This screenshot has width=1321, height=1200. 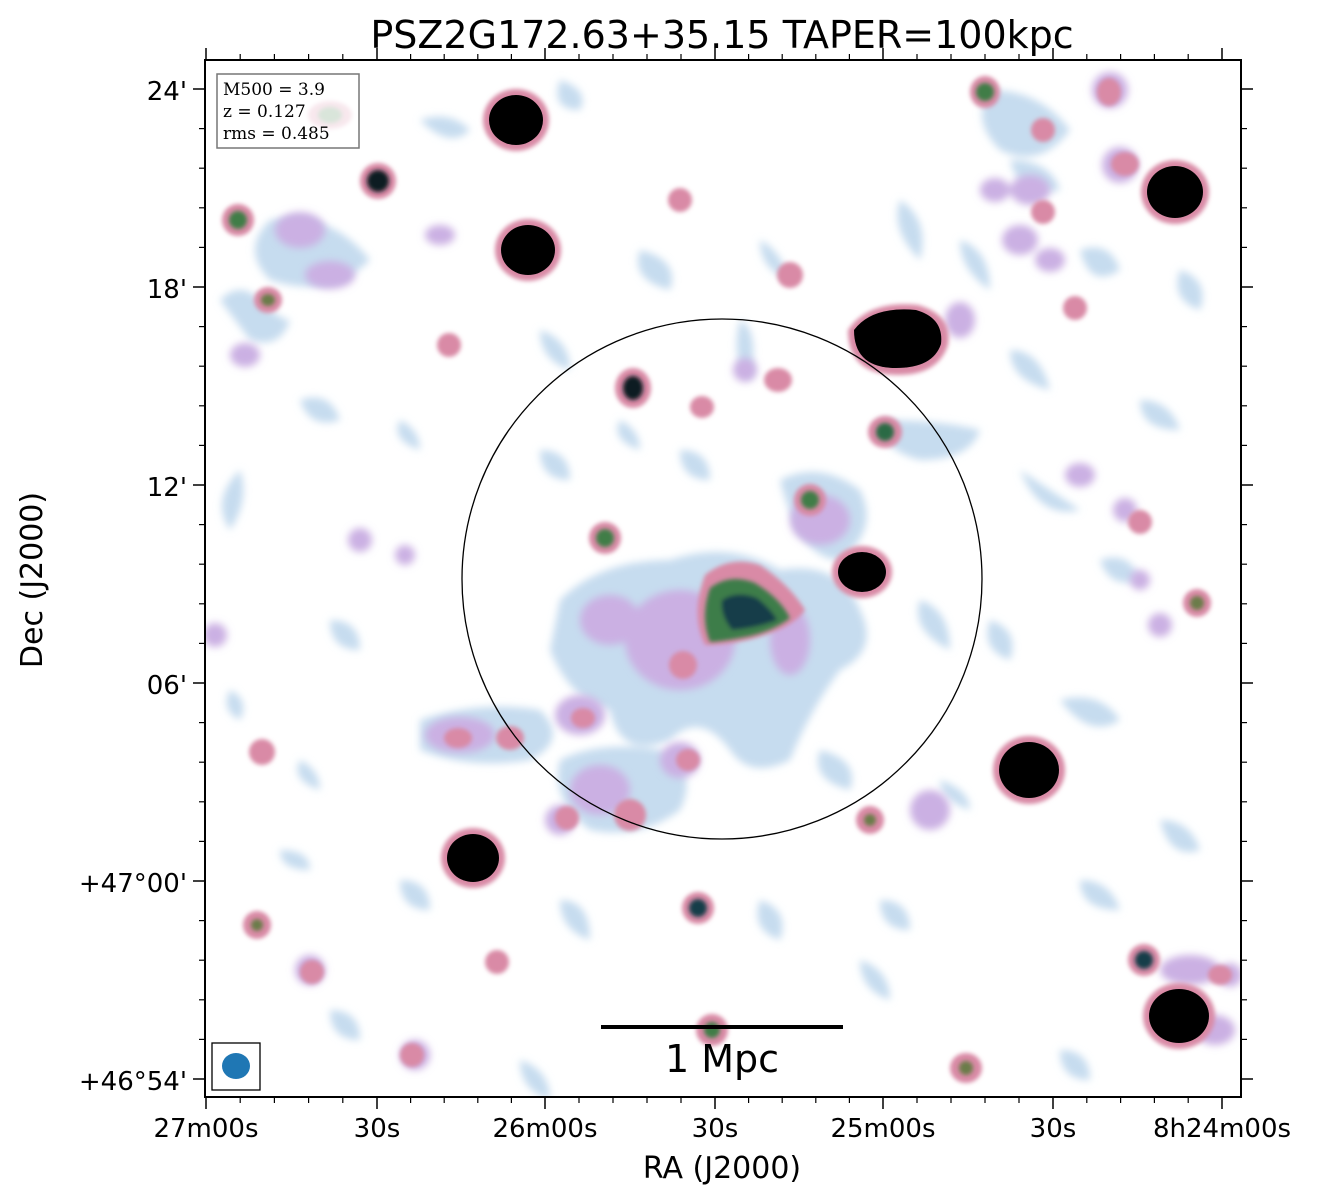 What do you see at coordinates (274, 90) in the screenshot?
I see `info-m500: M500 = 3.9` at bounding box center [274, 90].